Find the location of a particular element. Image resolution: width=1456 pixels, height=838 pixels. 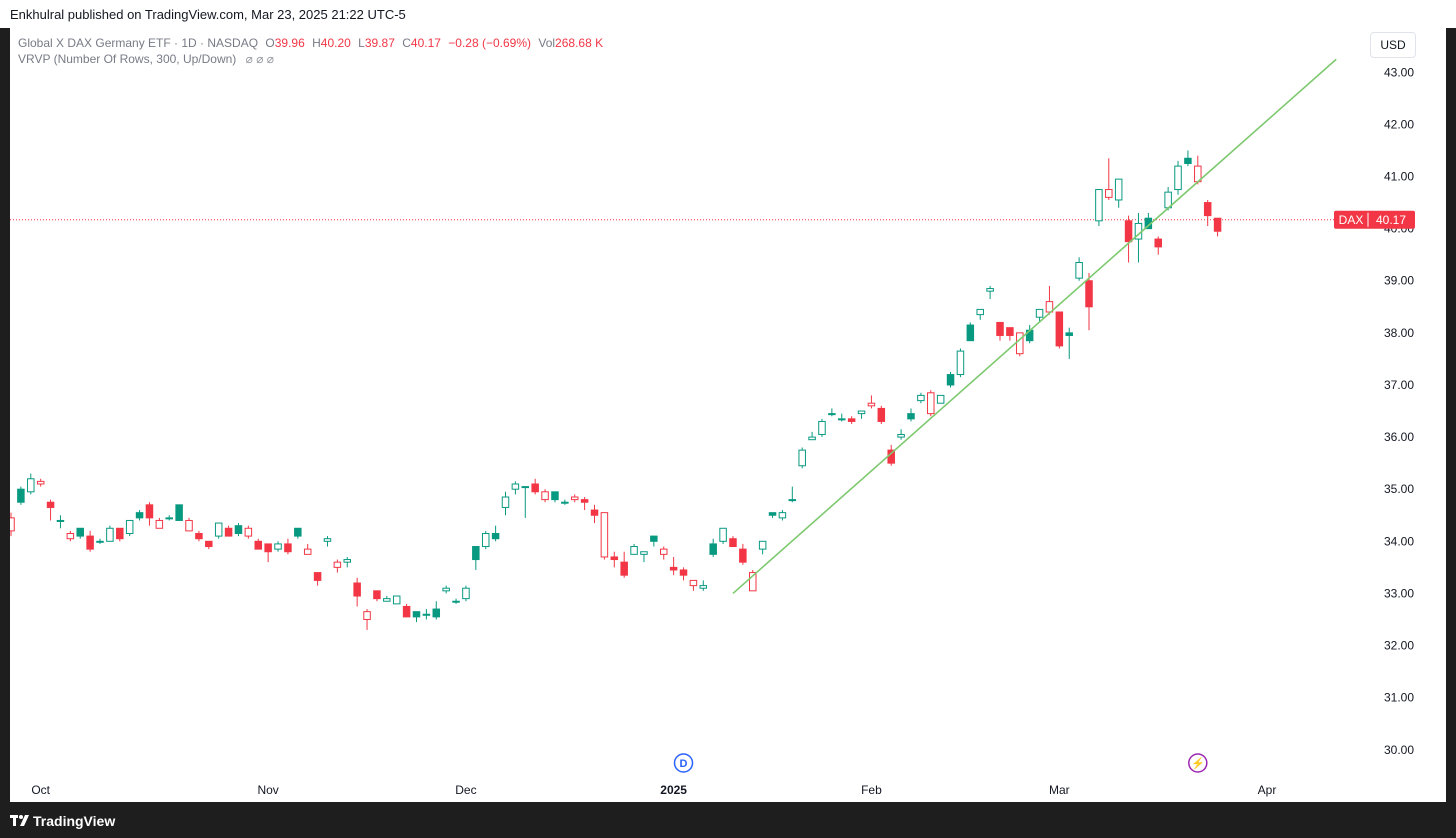

y-tick-label: 31.00 is located at coordinates (1399, 698).